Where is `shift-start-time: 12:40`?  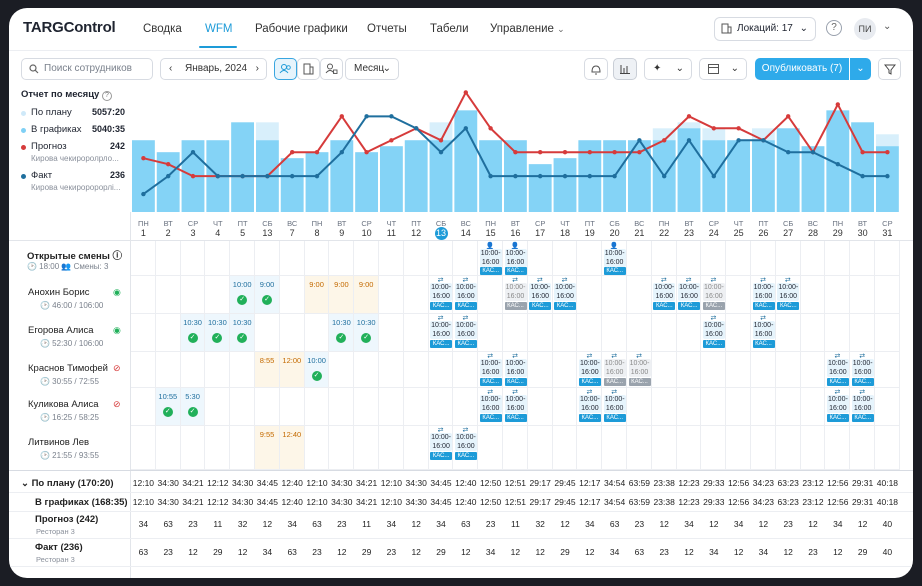
shift-start-time: 12:40 is located at coordinates (292, 434).